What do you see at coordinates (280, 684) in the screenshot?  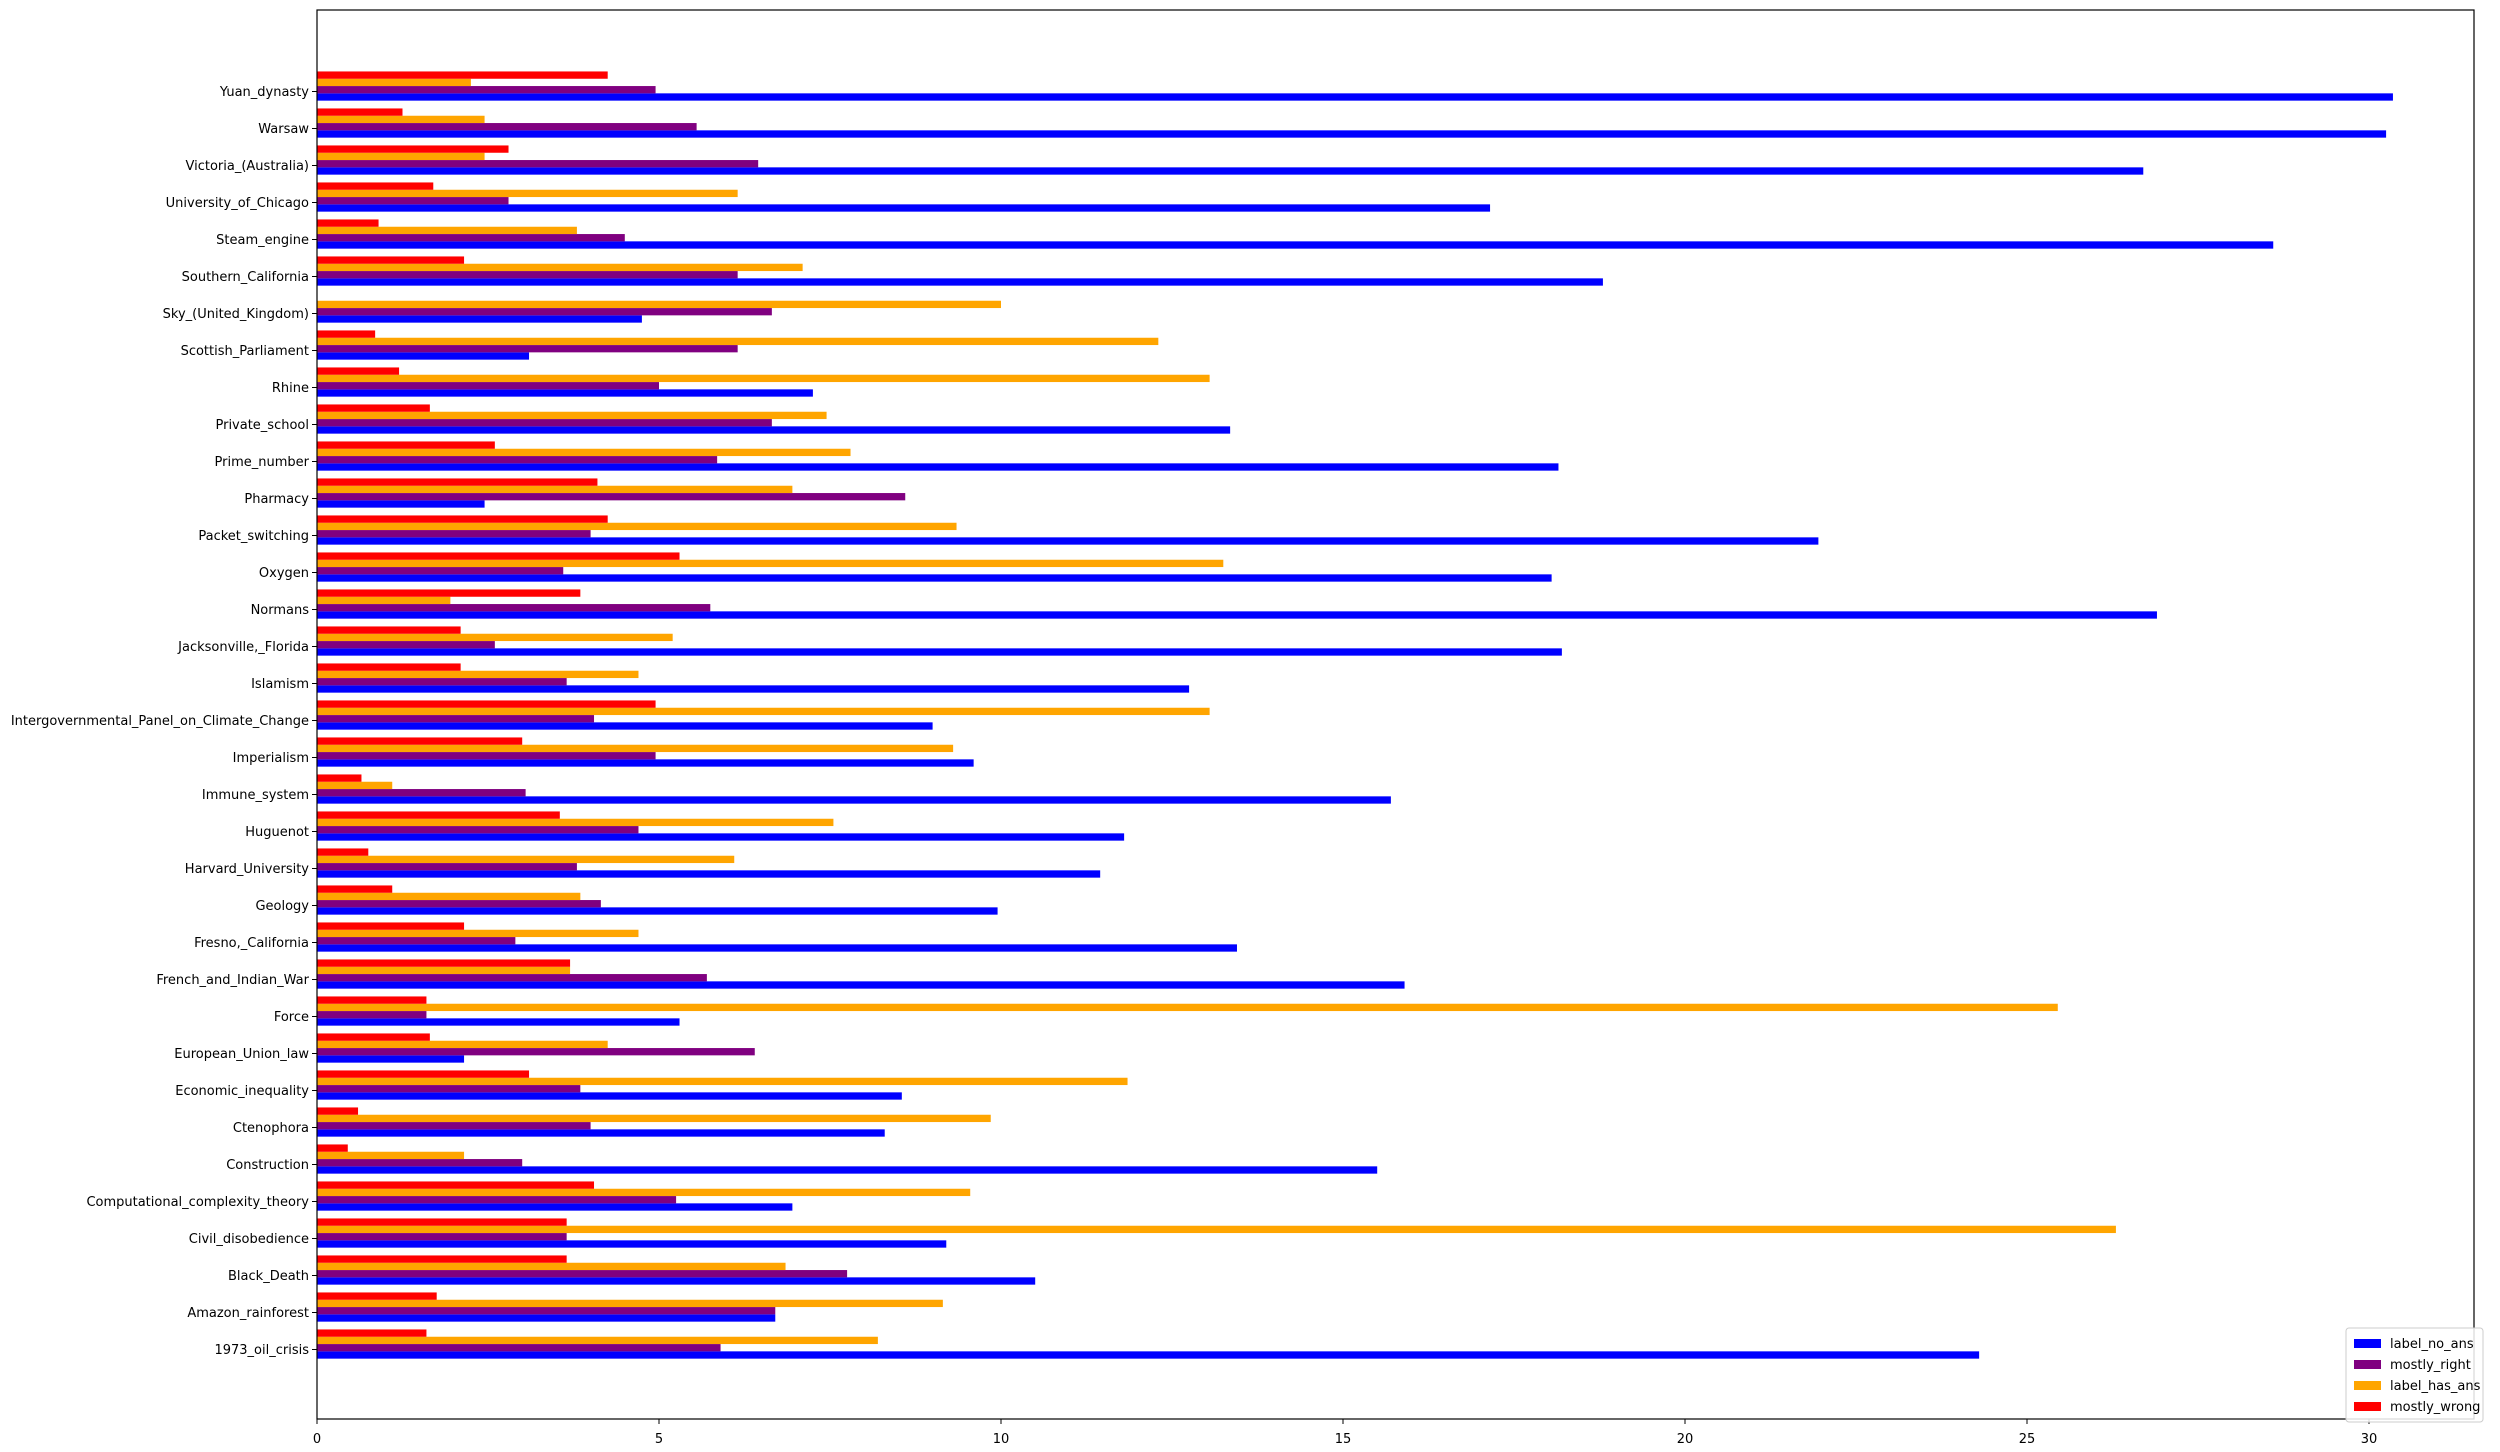 I see `y-tick-label: Islamism` at bounding box center [280, 684].